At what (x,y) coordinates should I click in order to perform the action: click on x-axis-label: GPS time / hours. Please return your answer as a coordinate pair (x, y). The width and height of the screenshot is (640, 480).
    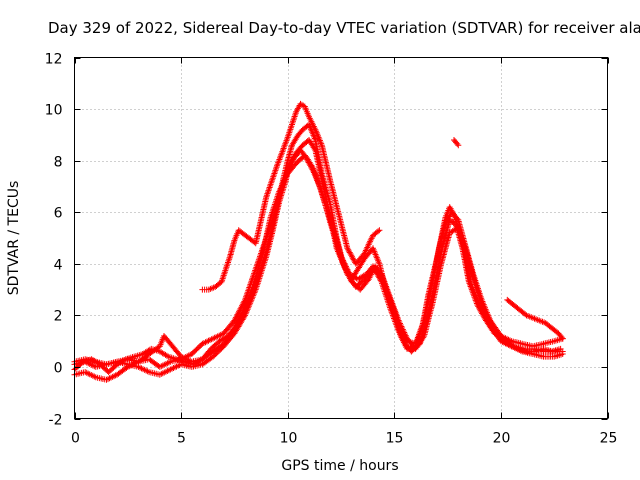
    Looking at the image, I should click on (339, 466).